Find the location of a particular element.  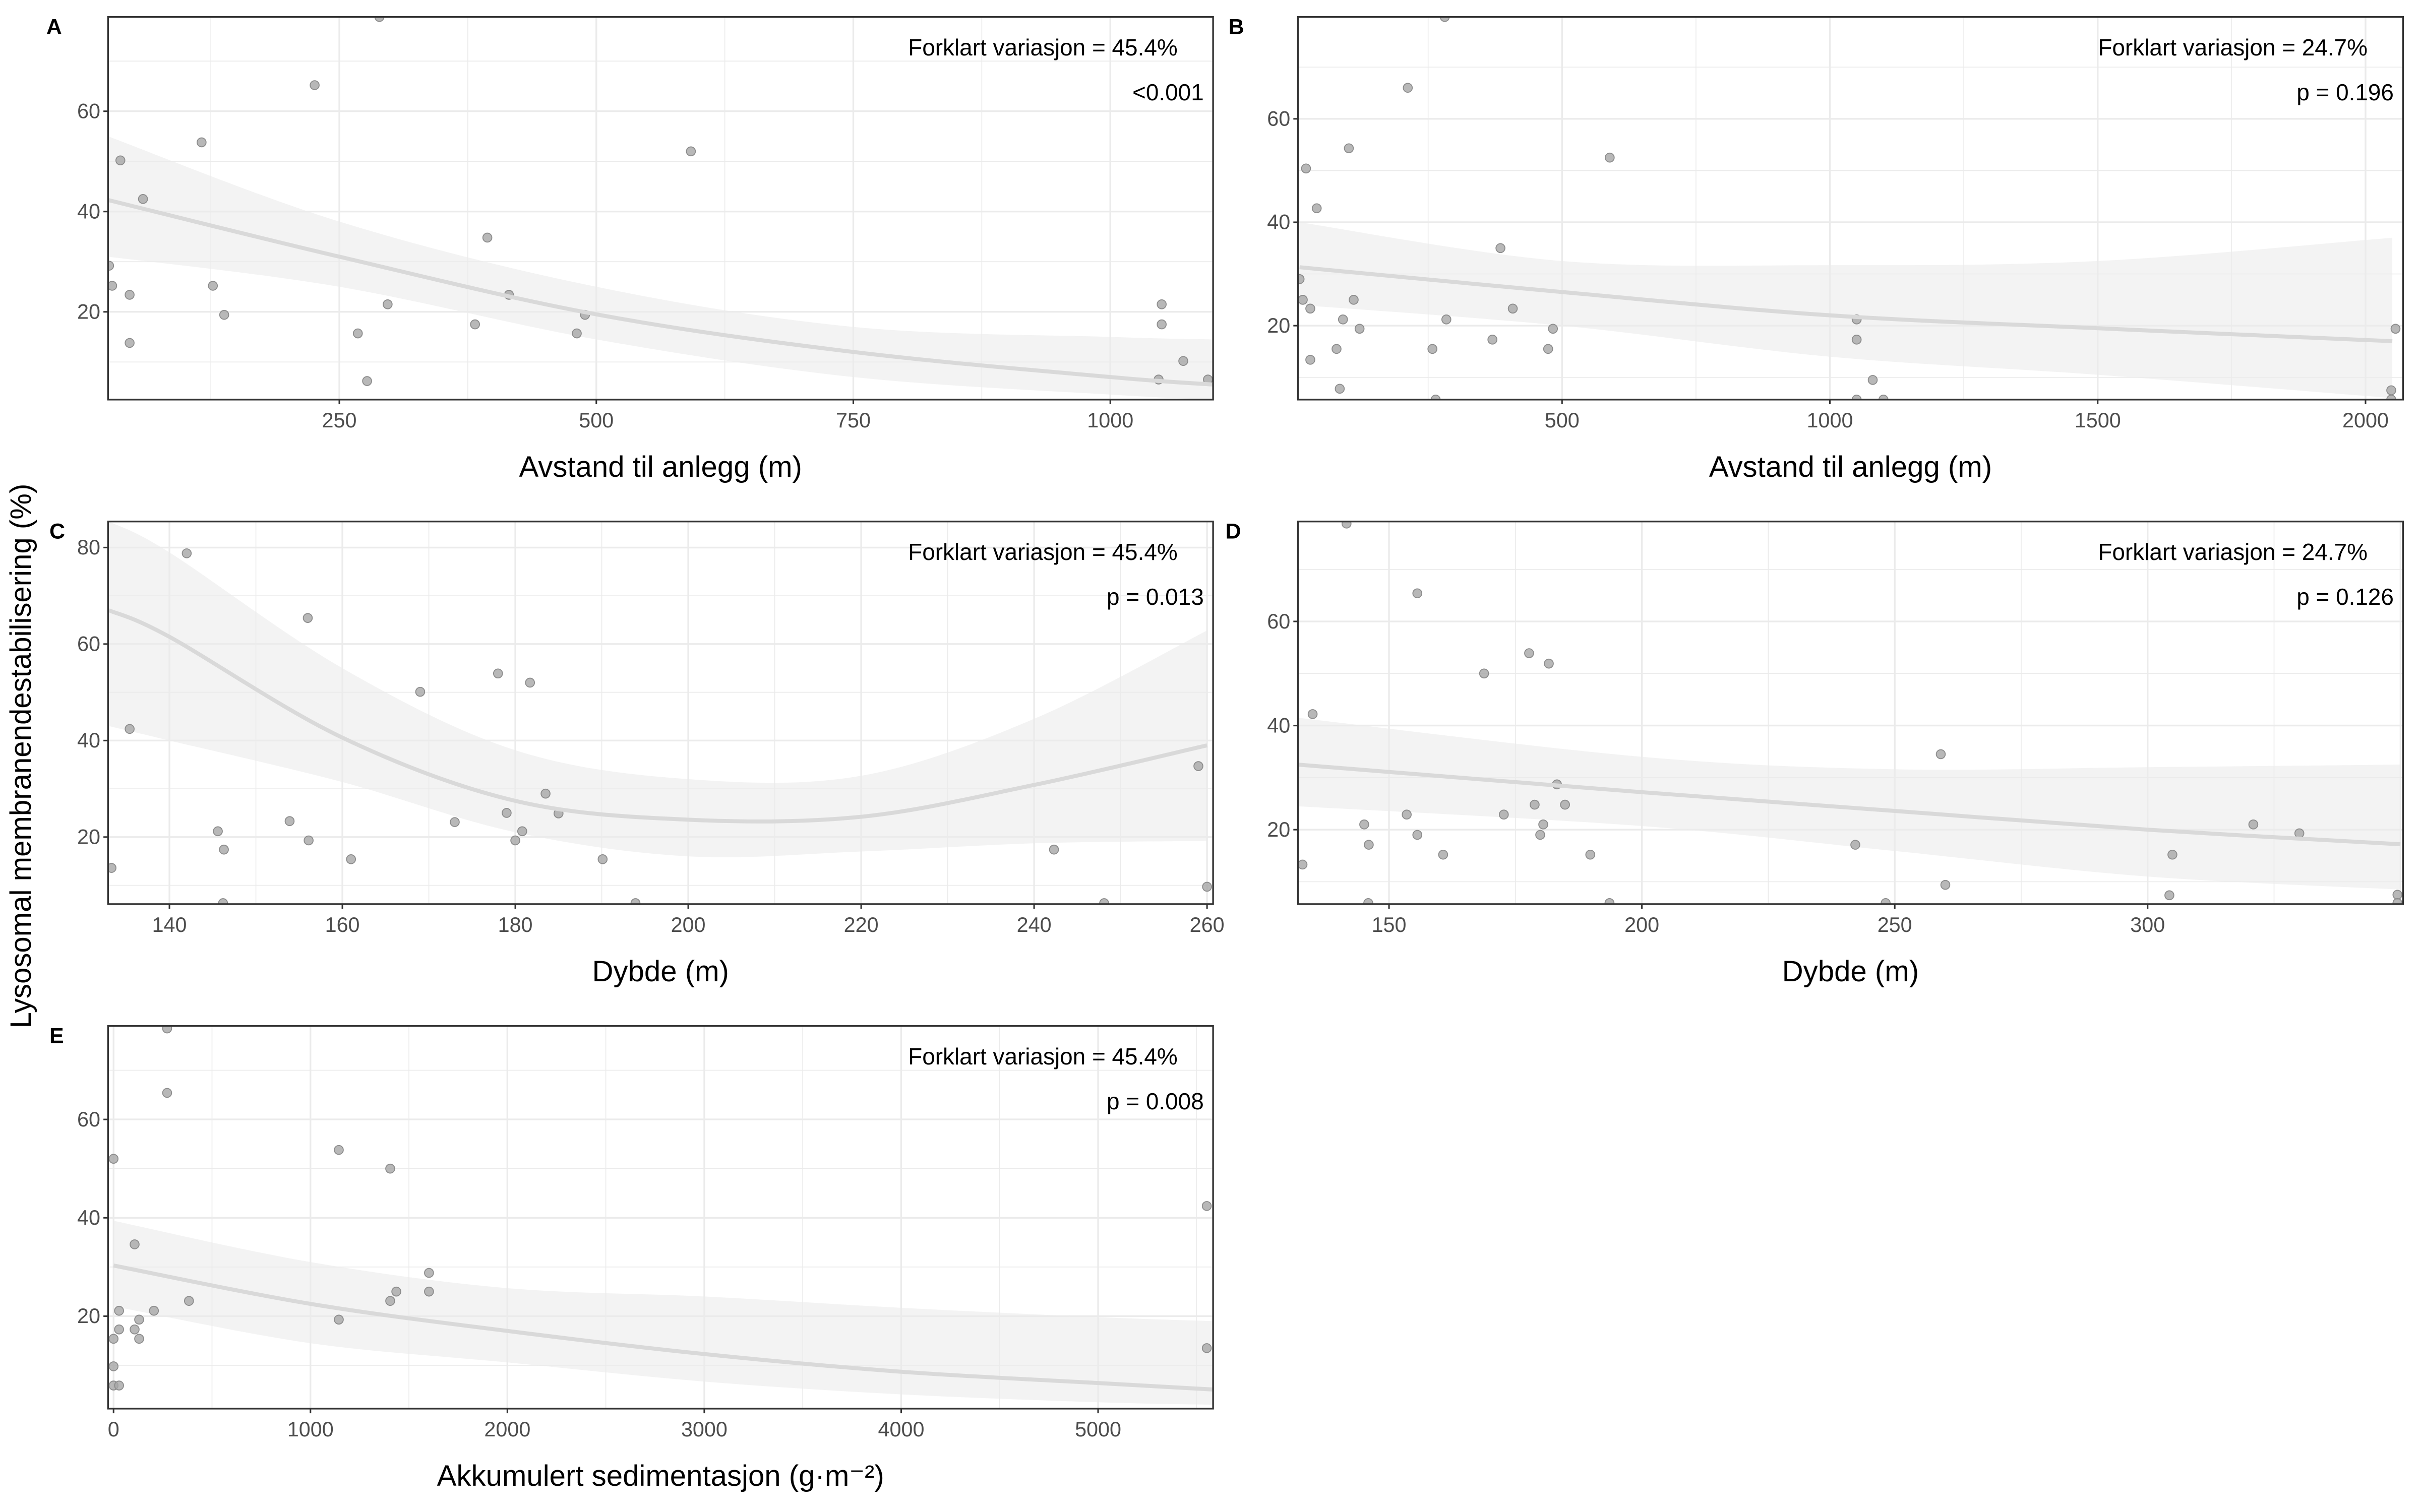

panel-letter: A is located at coordinates (54, 27).